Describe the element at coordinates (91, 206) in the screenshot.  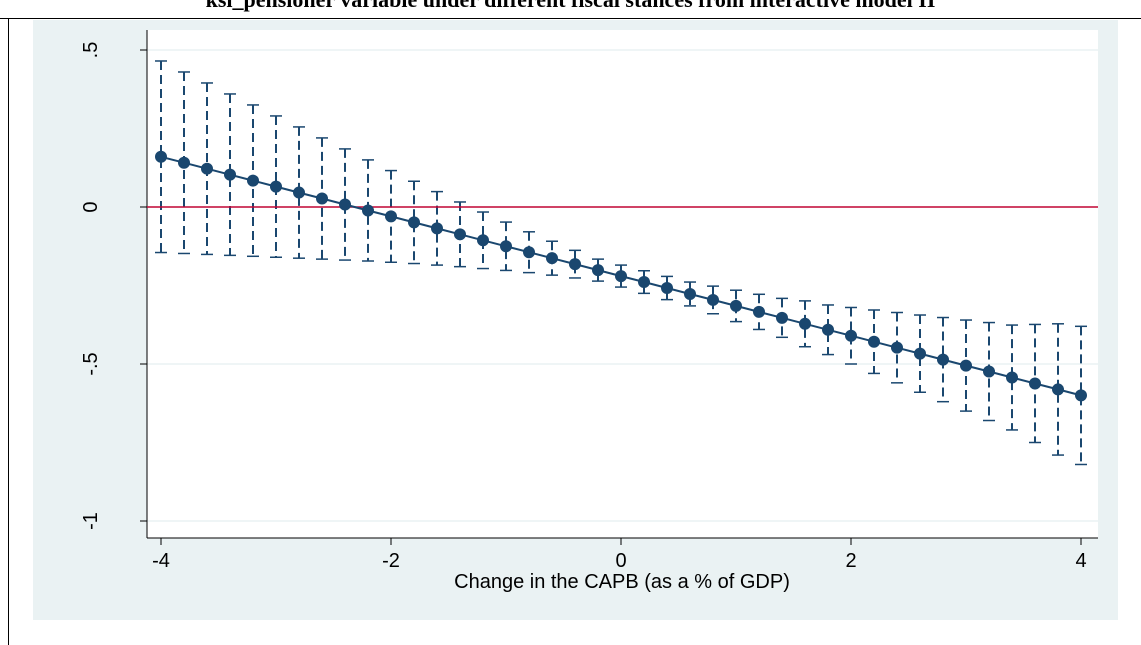
I see `y-tick-label: 0` at that location.